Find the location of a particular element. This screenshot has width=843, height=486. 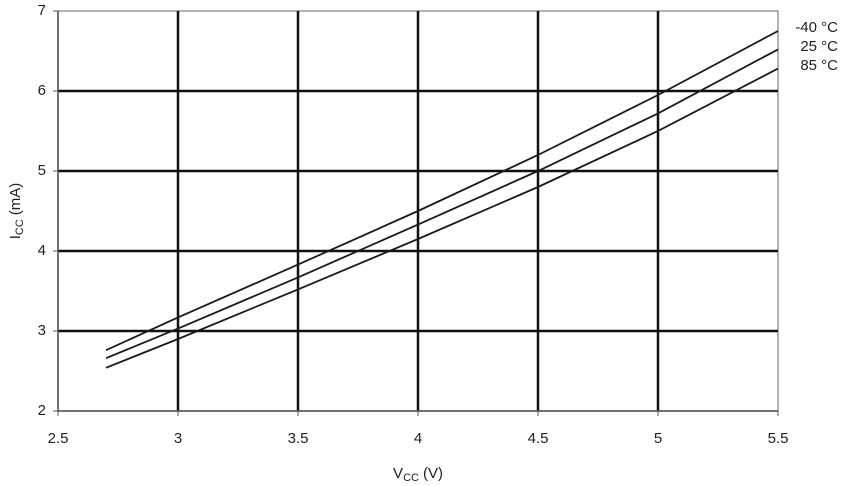

y-tick-label: 5 is located at coordinates (42, 170).